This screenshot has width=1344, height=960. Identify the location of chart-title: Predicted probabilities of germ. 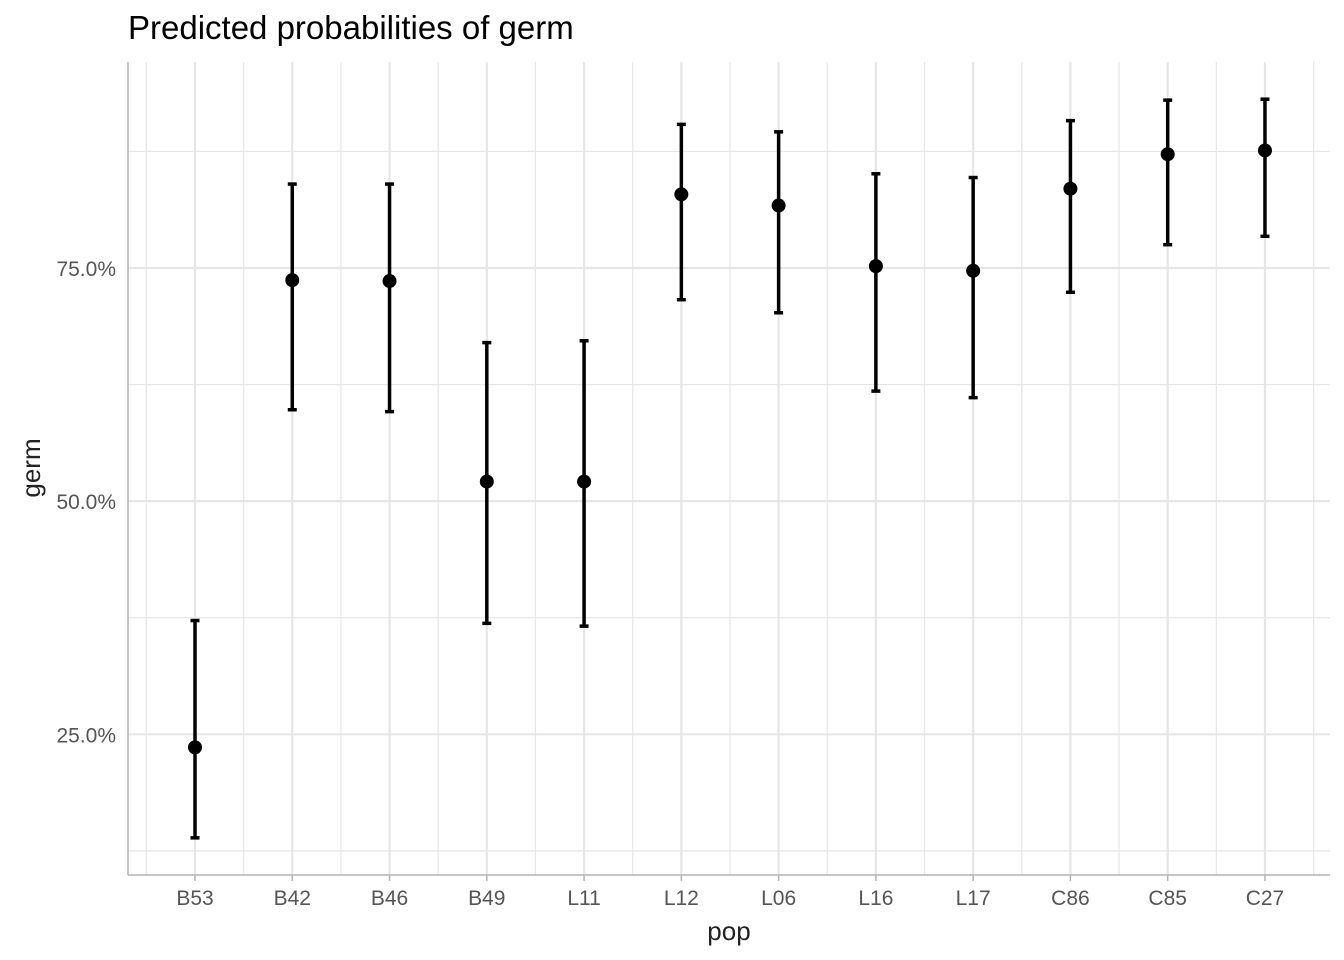
(351, 27).